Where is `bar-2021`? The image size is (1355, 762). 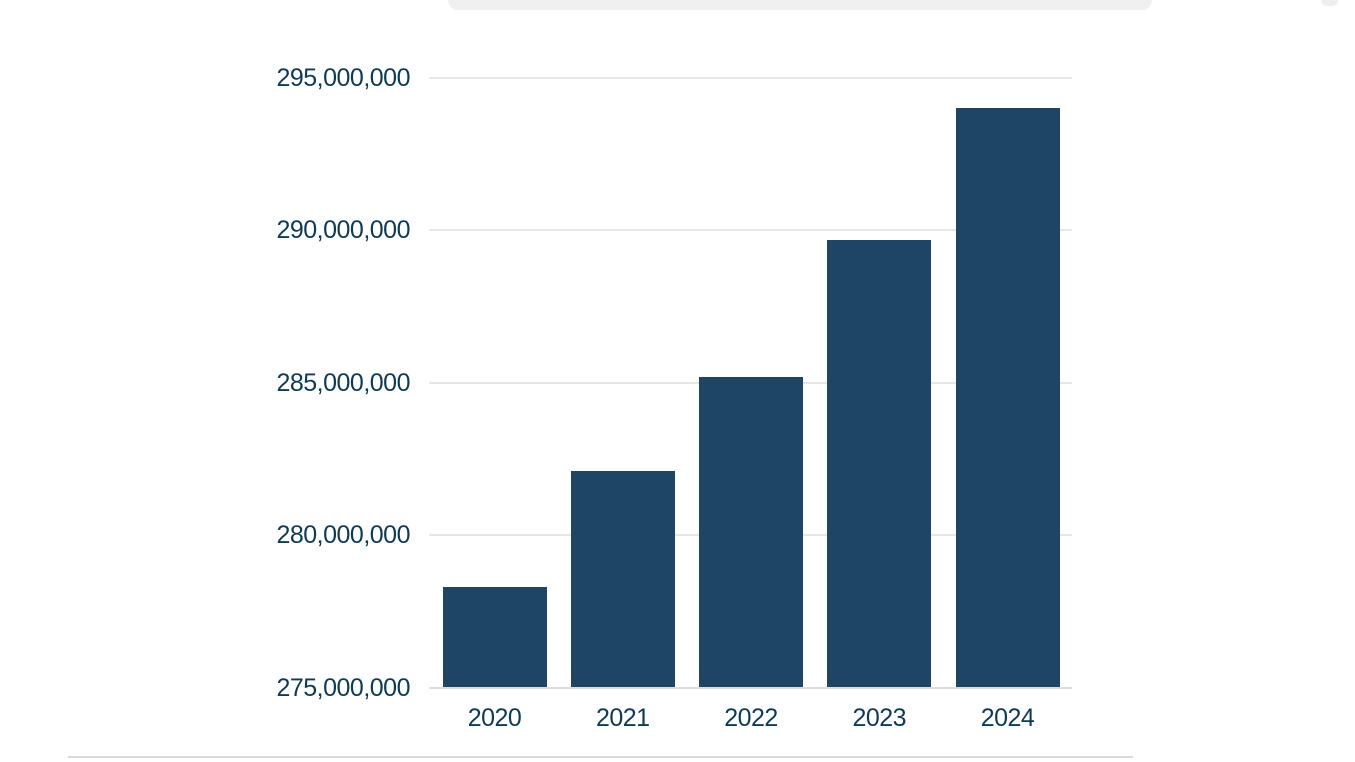 bar-2021 is located at coordinates (622, 579).